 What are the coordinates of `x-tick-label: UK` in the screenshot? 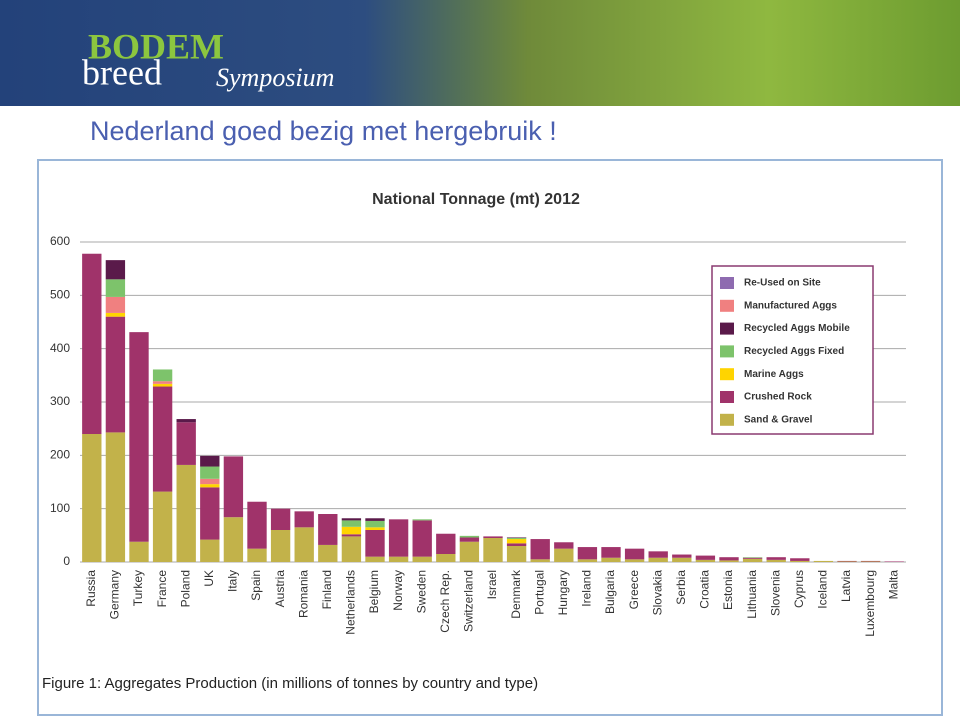 It's located at (209, 578).